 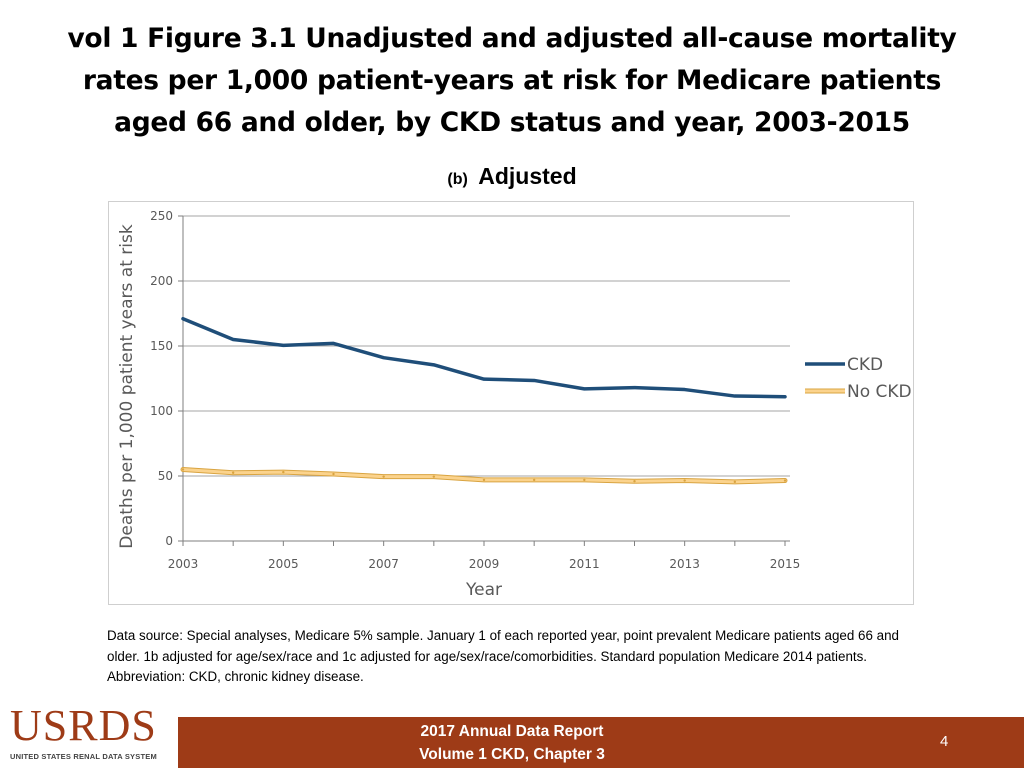 What do you see at coordinates (434, 476) in the screenshot?
I see `point-no-ckd-2008` at bounding box center [434, 476].